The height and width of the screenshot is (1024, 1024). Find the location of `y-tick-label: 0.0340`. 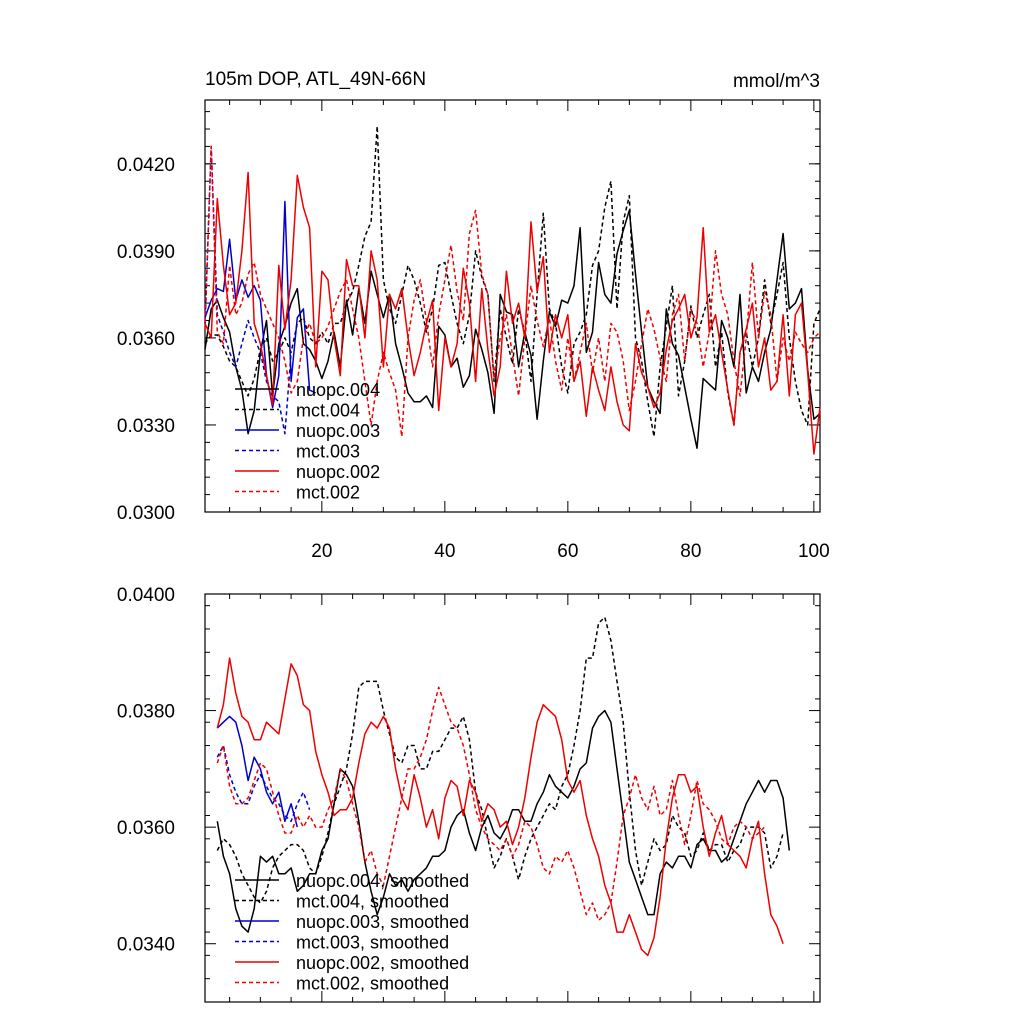

y-tick-label: 0.0340 is located at coordinates (146, 945).